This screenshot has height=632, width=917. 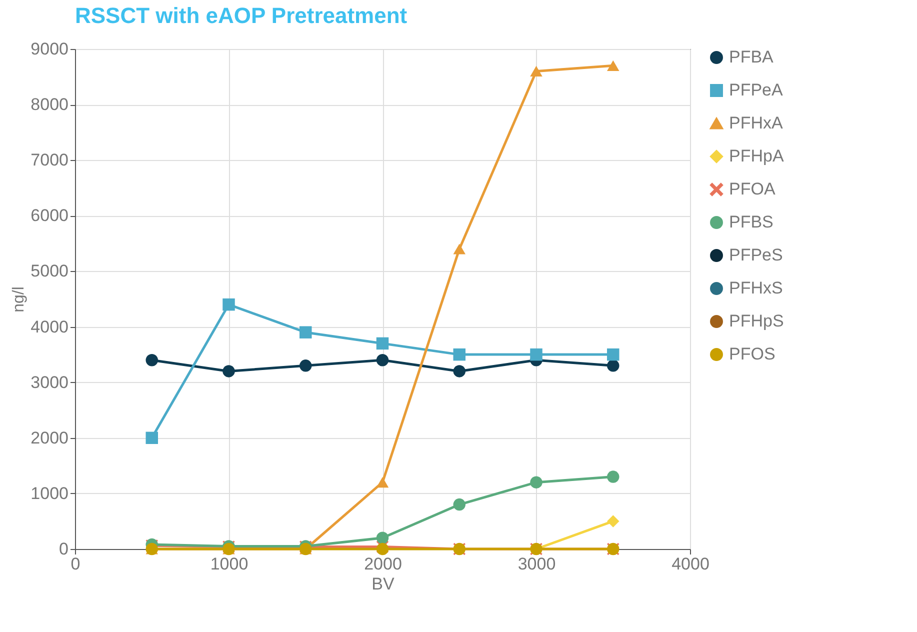 I want to click on x-tick-label: 1000, so click(x=229, y=564).